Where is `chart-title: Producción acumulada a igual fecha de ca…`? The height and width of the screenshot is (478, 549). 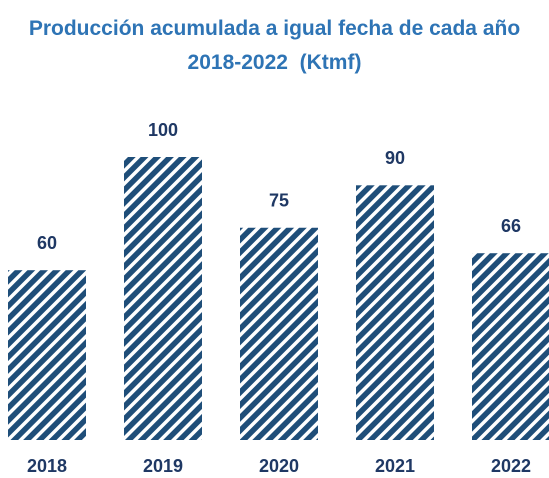
chart-title: Producción acumulada a igual fecha de ca… is located at coordinates (277, 45).